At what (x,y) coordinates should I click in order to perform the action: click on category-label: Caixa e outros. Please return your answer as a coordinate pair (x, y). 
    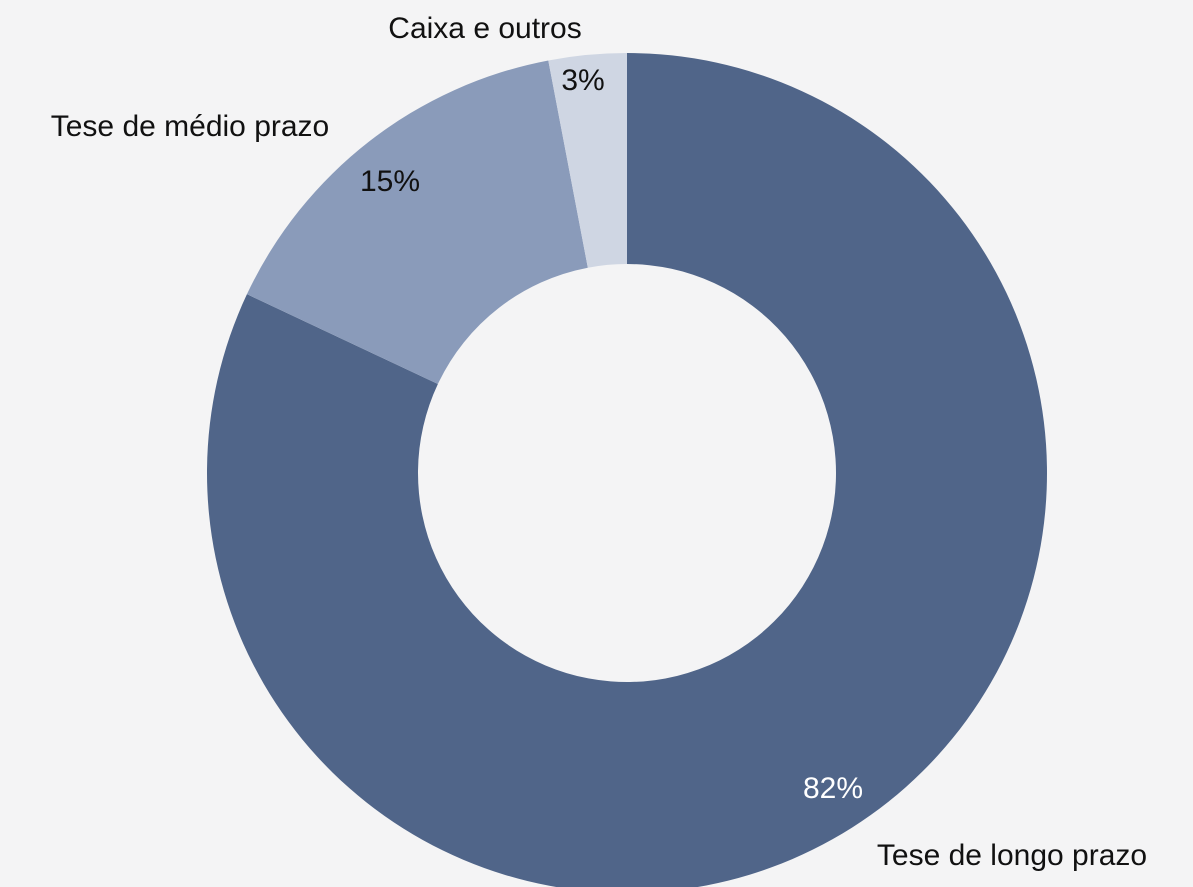
    Looking at the image, I should click on (484, 28).